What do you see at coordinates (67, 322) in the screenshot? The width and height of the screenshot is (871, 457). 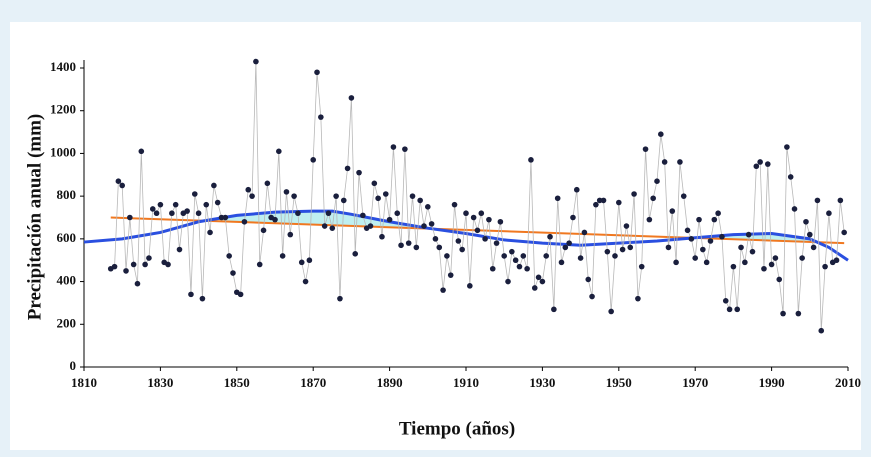 I see `y-tick-label: 200` at bounding box center [67, 322].